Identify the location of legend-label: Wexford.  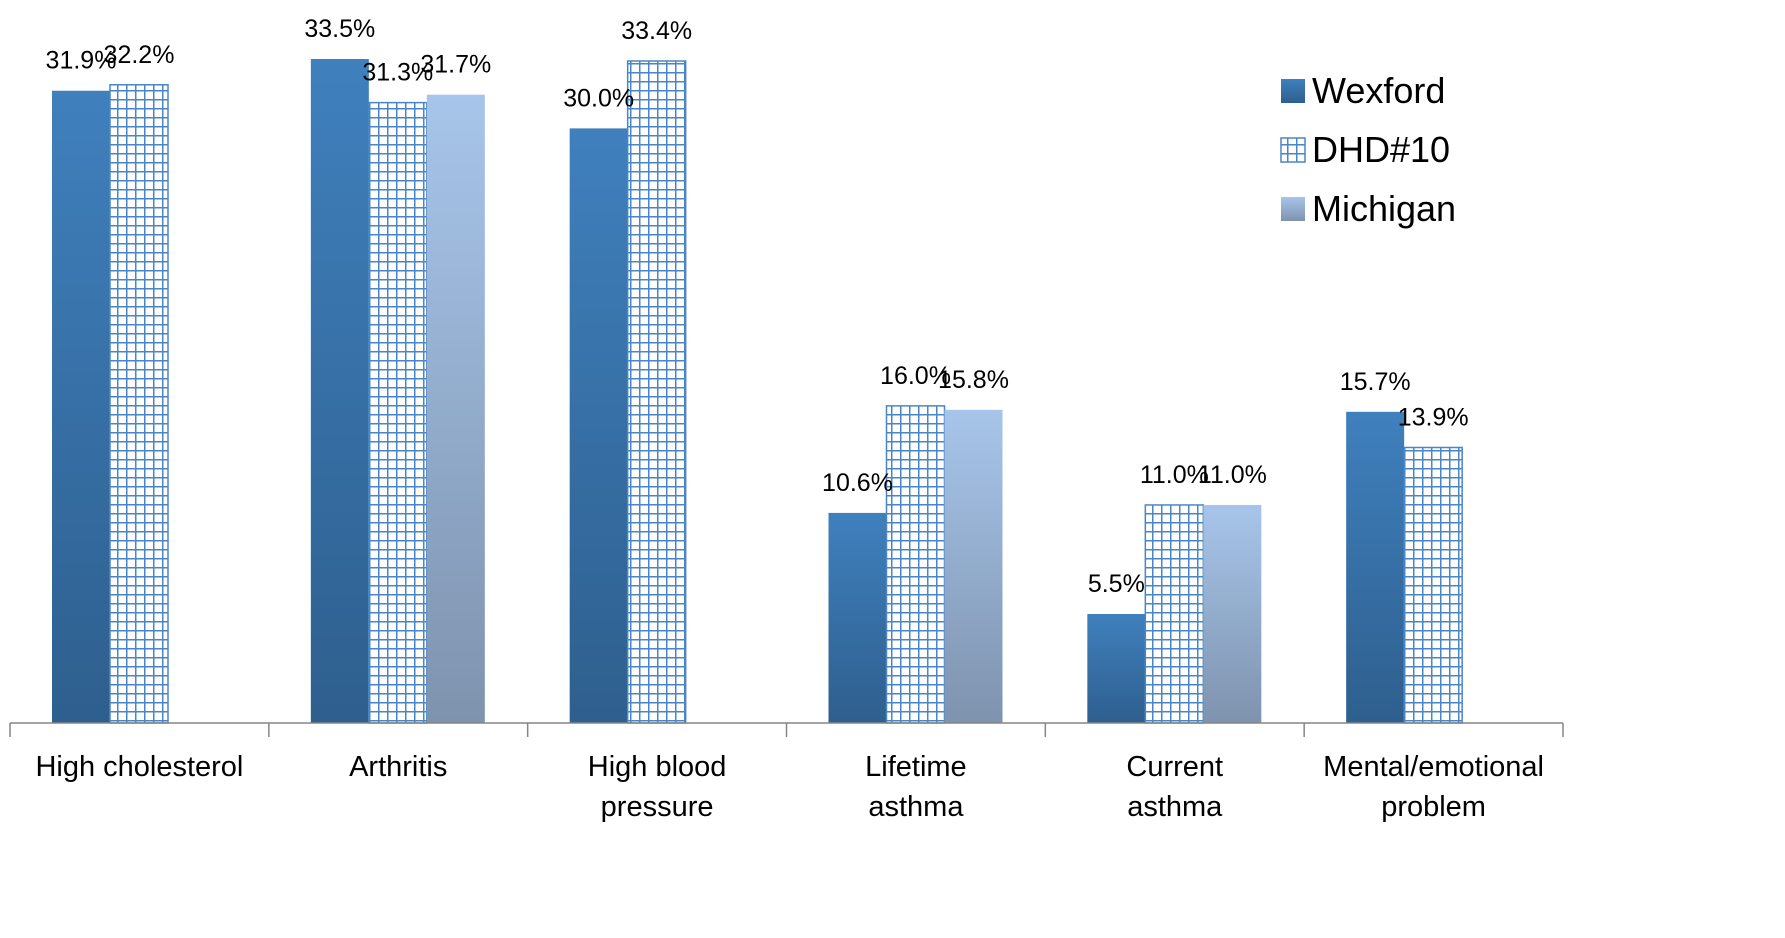
(1378, 90).